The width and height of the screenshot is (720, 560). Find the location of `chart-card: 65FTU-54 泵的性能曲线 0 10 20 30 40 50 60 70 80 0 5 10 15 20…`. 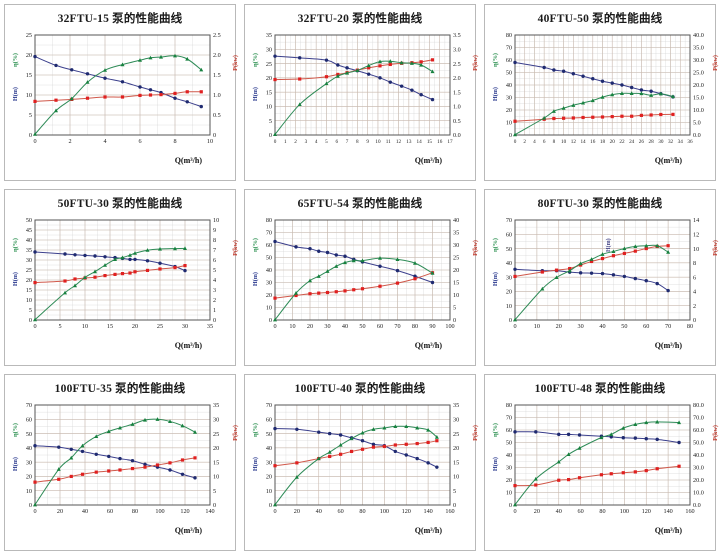

chart-card: 65FTU-54 泵的性能曲线 0 10 20 30 40 50 60 70 80 0 5 10 15 20… is located at coordinates (360, 277).